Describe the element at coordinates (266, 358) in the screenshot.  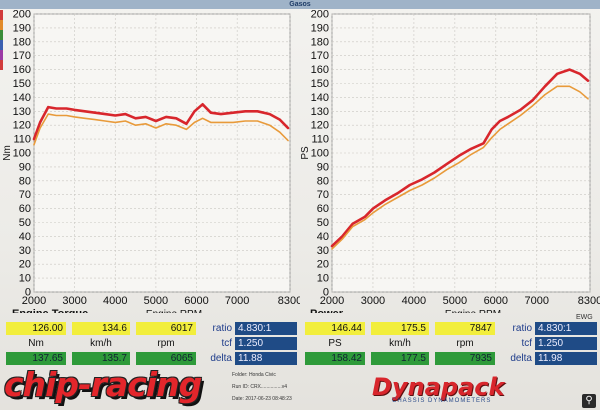
I see `delta-value: 11.88` at that location.